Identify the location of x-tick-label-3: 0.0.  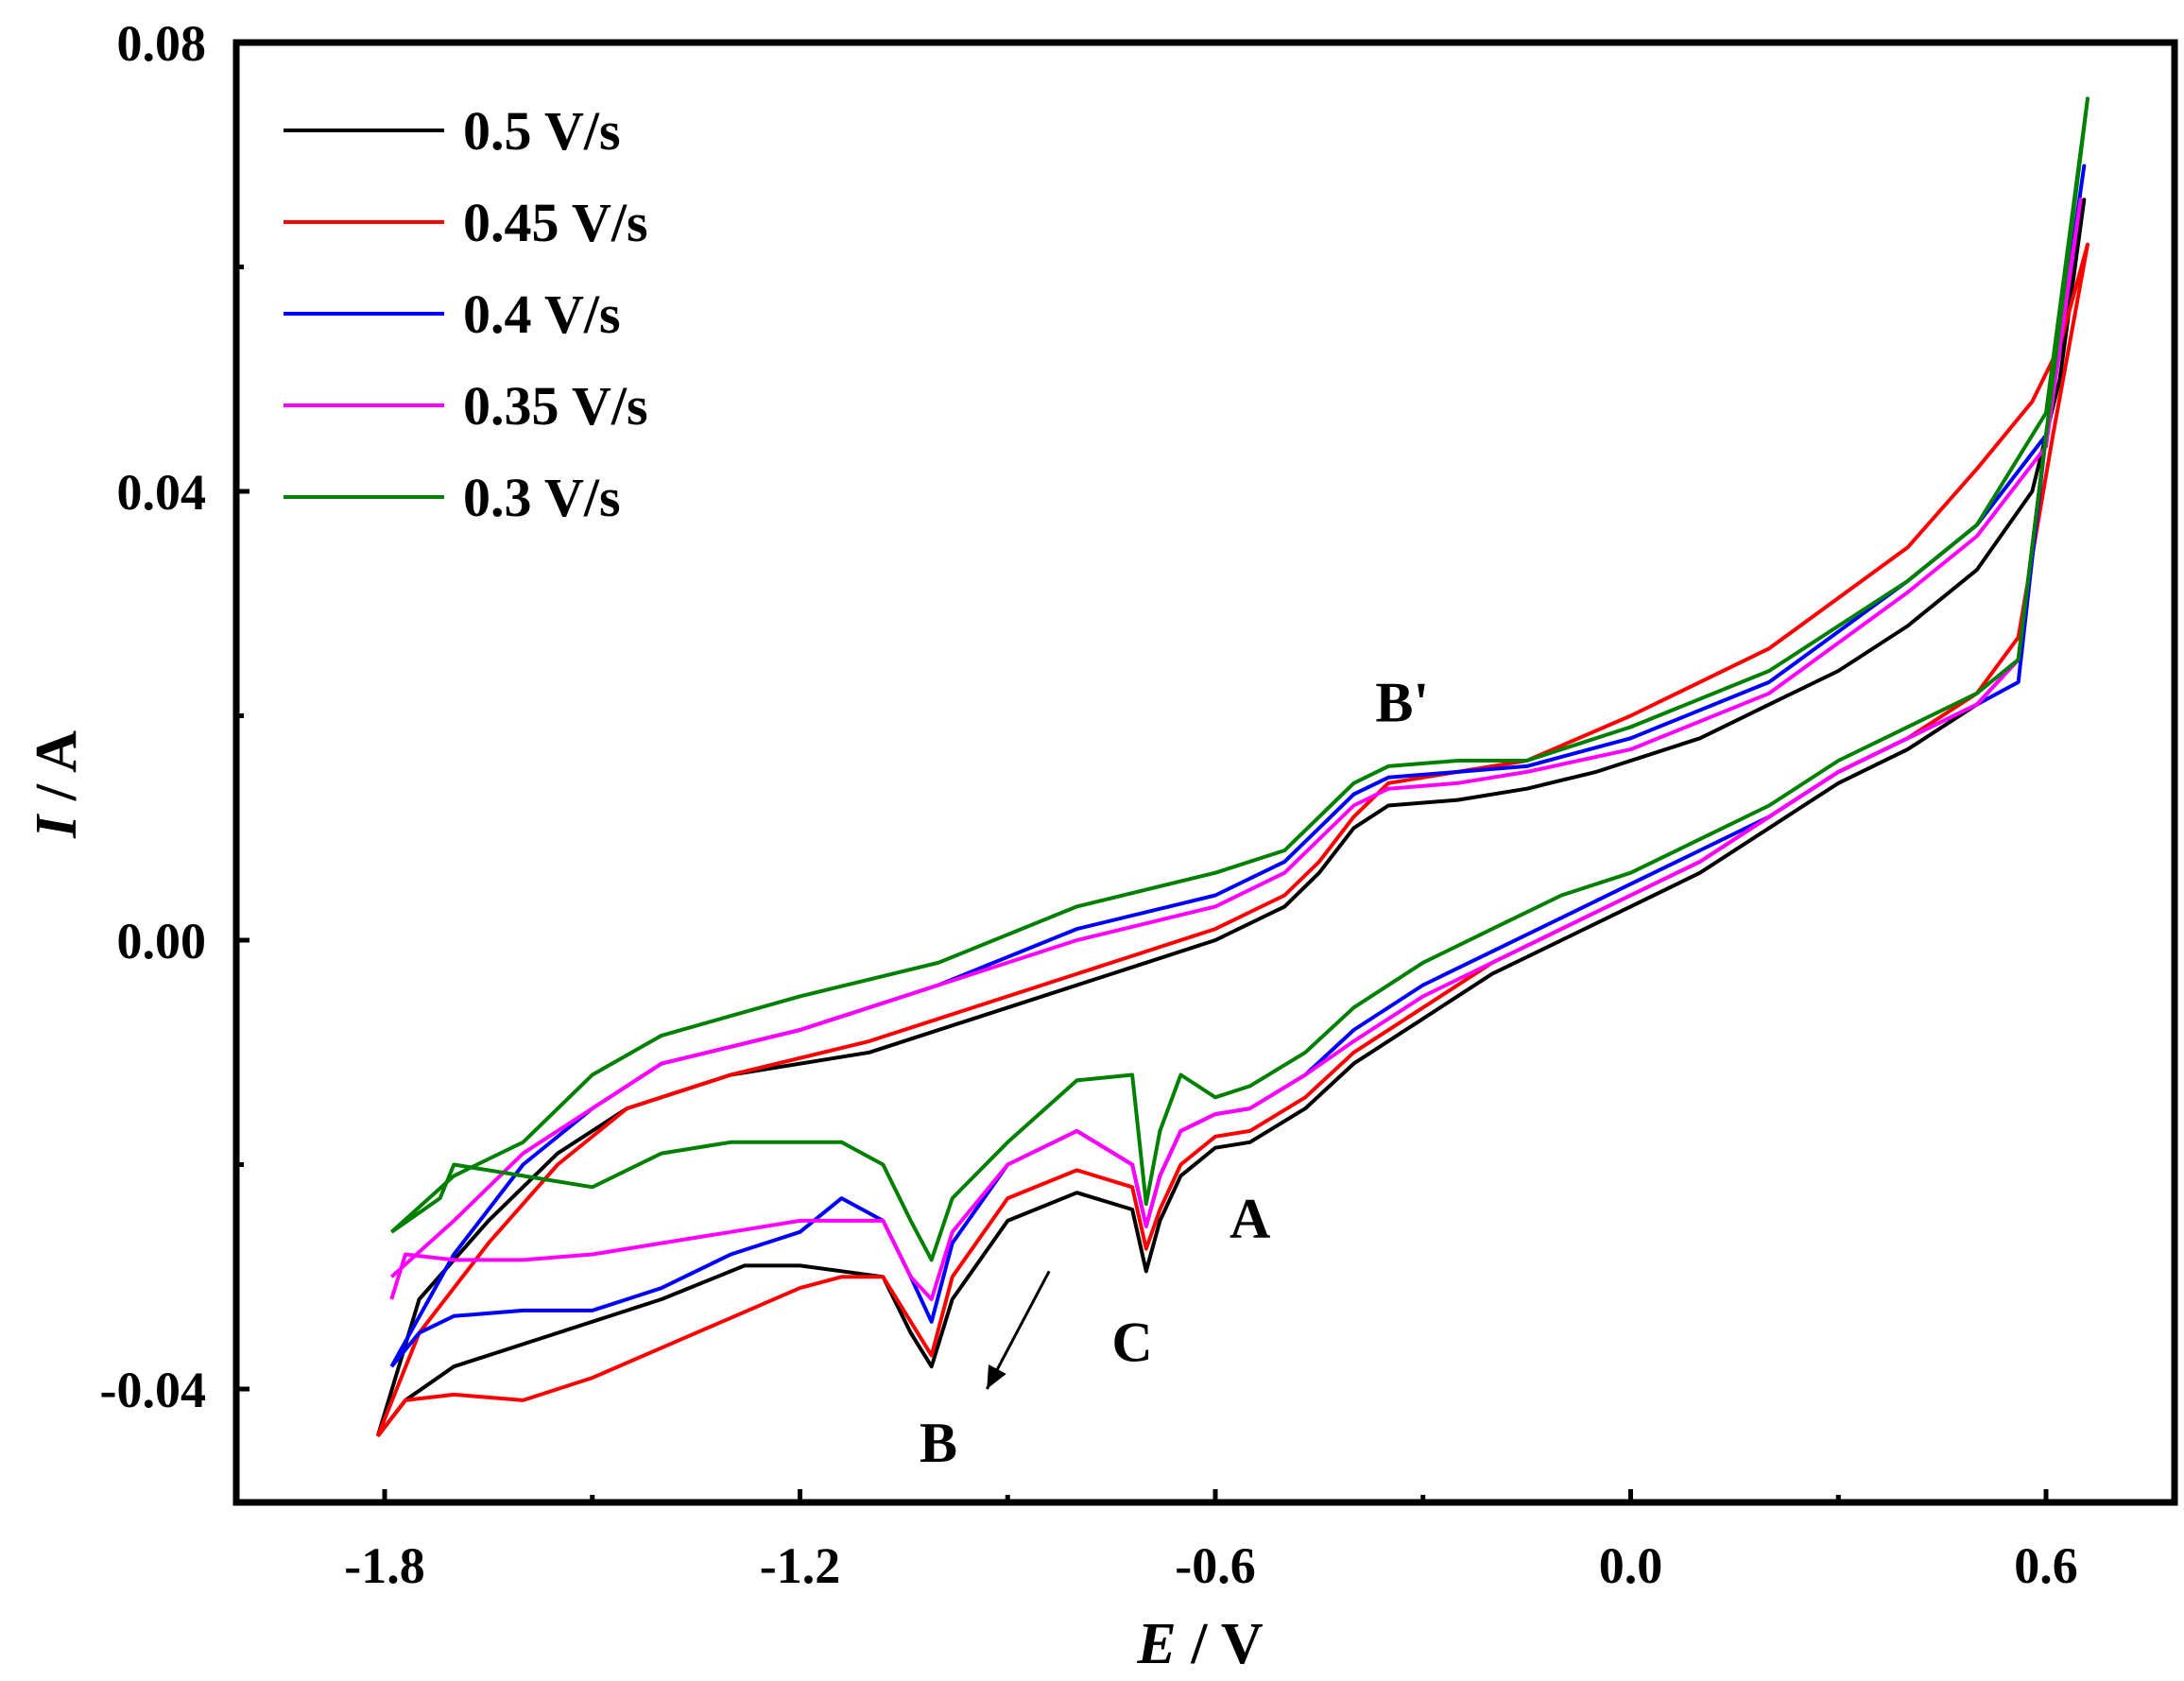
(1631, 1565).